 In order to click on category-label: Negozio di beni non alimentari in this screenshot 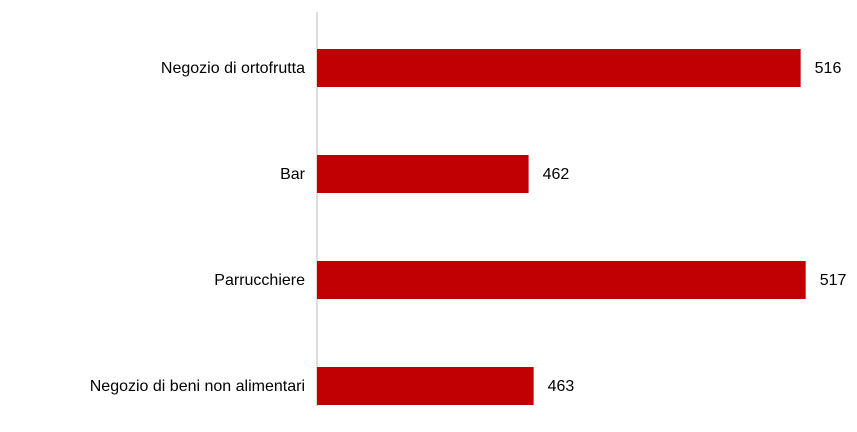, I will do `click(197, 386)`.